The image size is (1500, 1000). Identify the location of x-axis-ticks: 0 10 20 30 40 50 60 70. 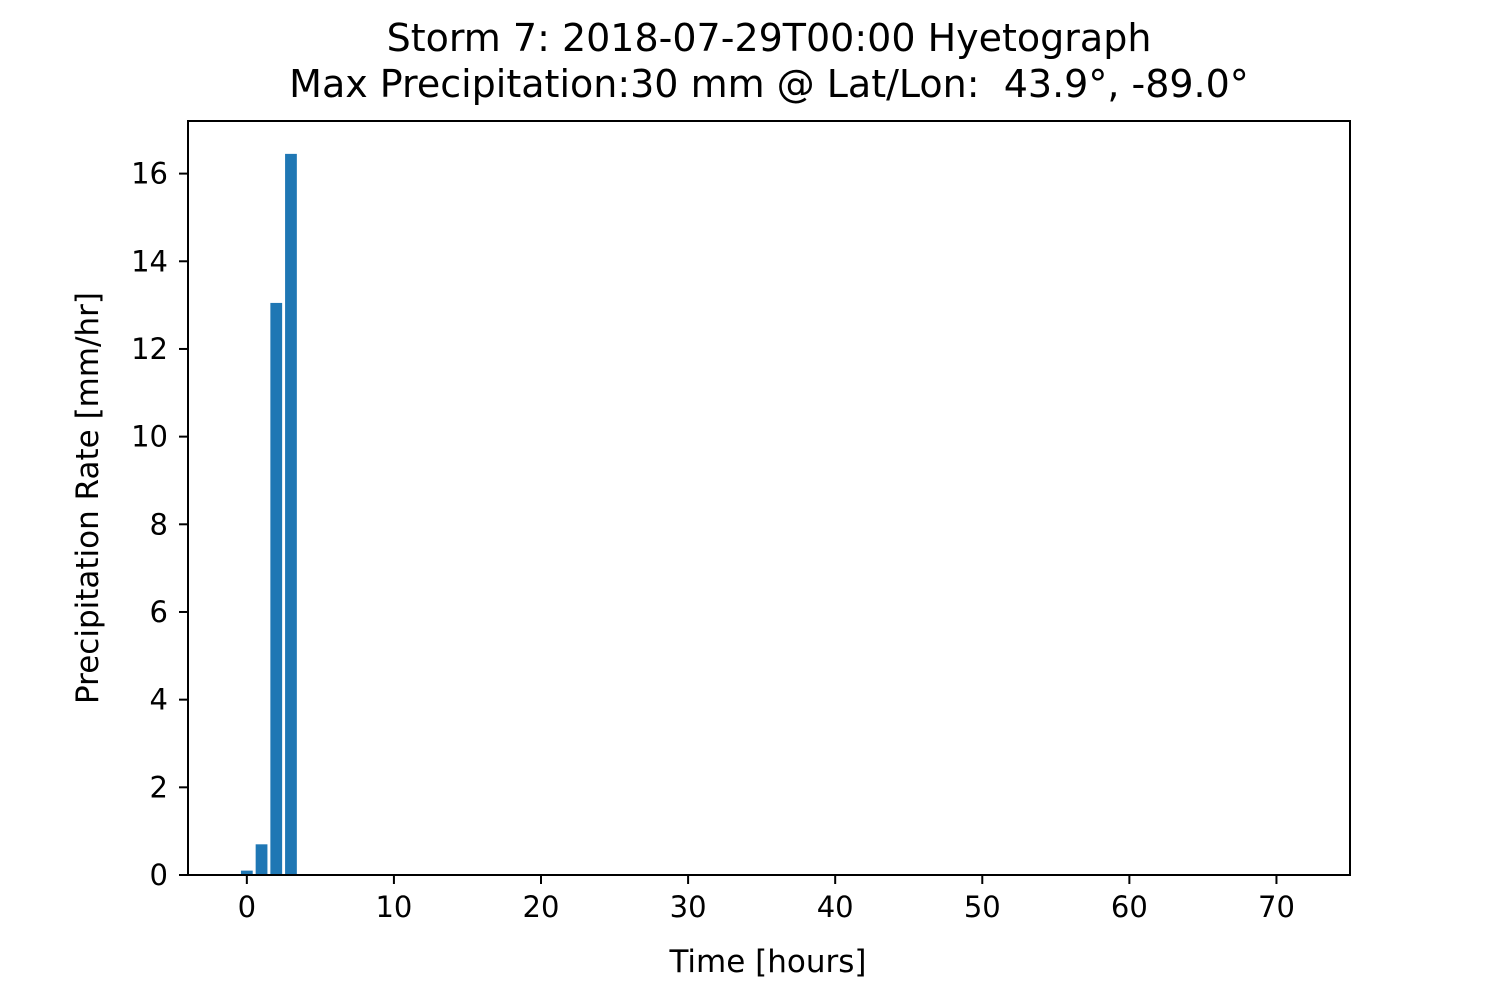
(766, 899).